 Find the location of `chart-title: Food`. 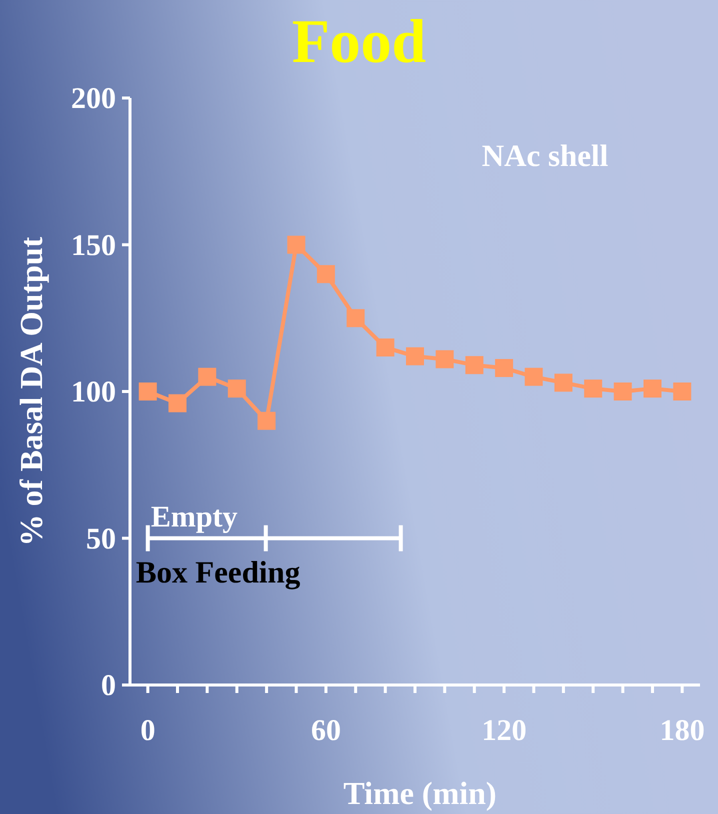

chart-title: Food is located at coordinates (359, 42).